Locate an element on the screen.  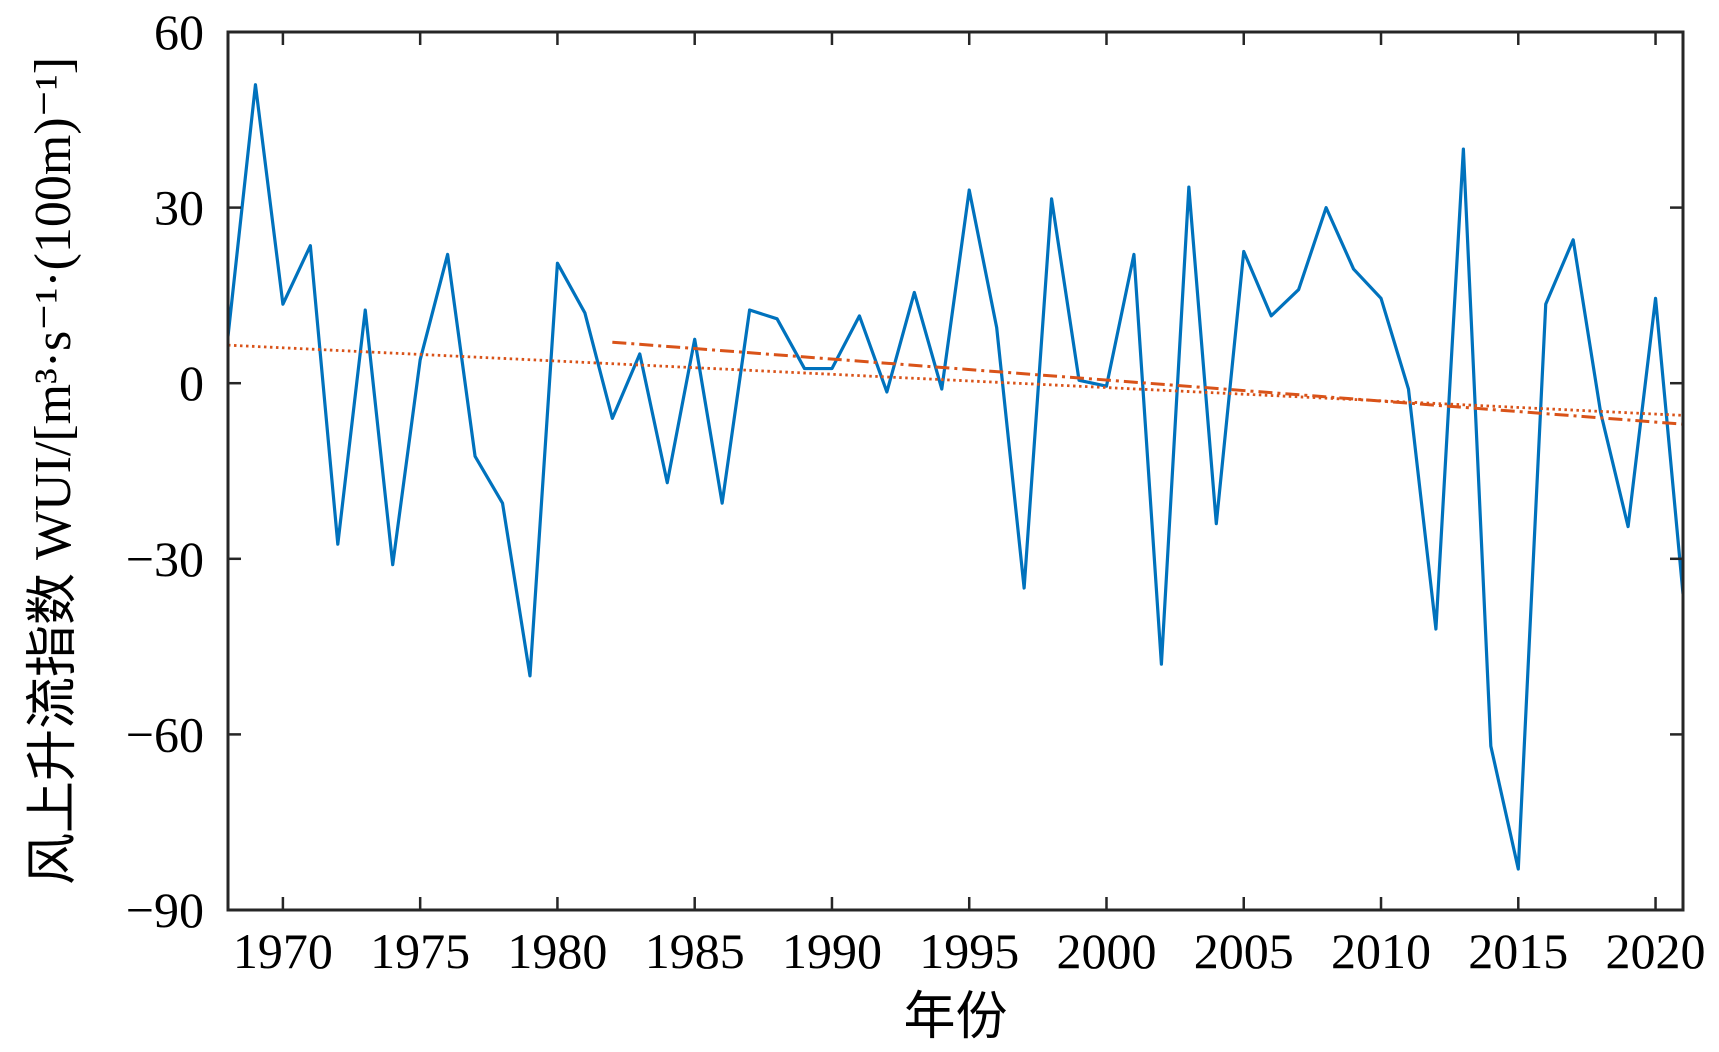
x-tick-label: 1980 is located at coordinates (557, 951).